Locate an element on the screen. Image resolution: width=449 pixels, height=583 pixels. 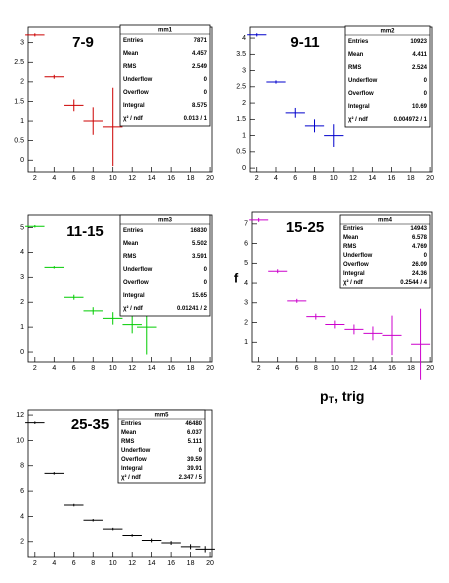
stats-name: mm5 is located at coordinates (161, 416).